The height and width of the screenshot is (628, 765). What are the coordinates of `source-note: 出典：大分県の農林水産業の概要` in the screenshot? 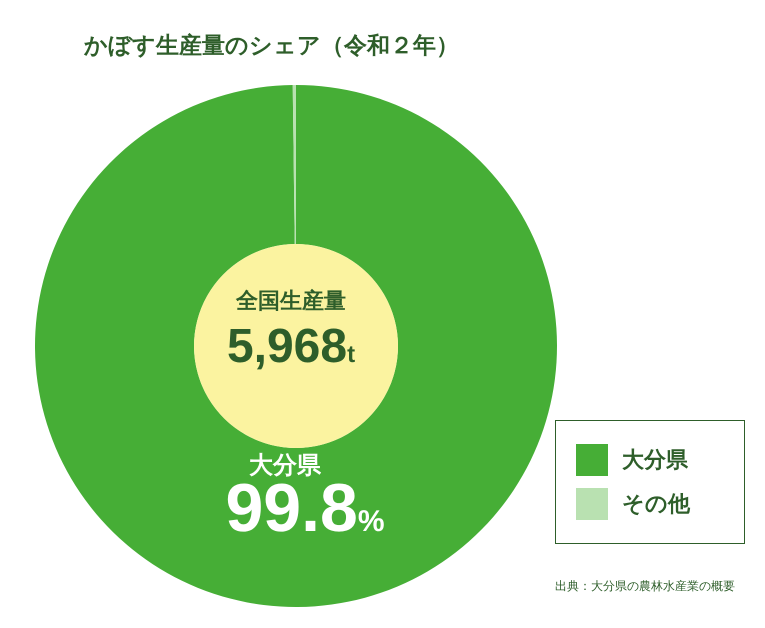 It's located at (645, 586).